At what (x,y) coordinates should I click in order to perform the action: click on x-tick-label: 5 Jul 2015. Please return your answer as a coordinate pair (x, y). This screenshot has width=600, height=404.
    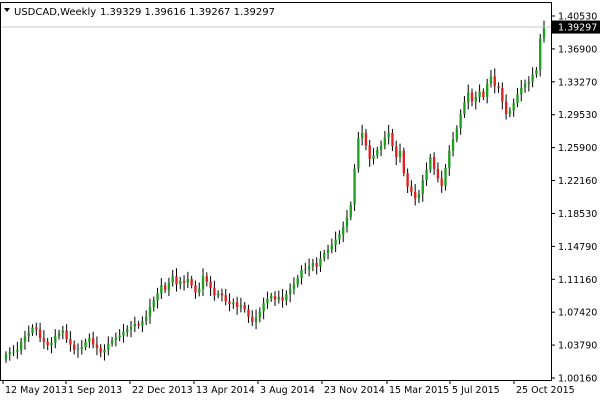
    Looking at the image, I should click on (476, 390).